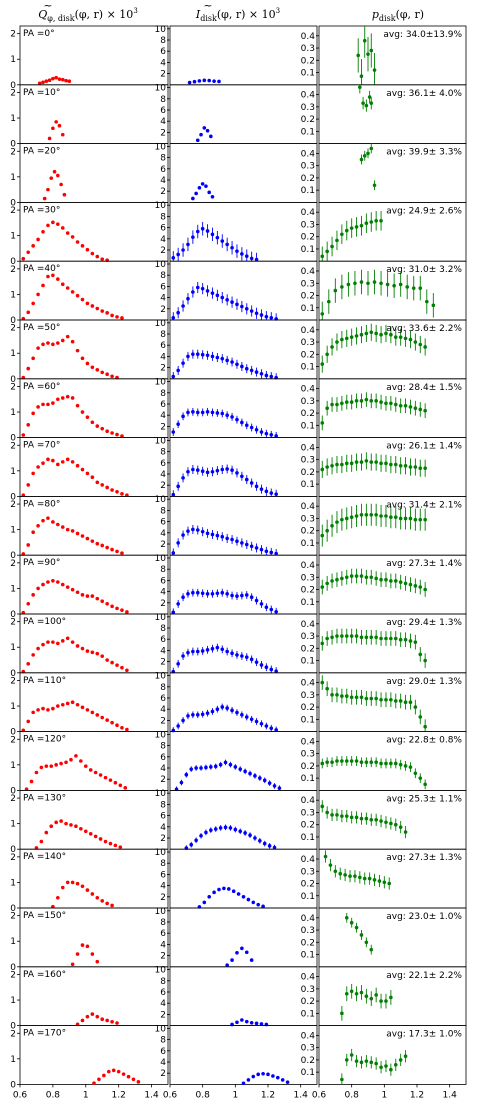  Describe the element at coordinates (424, 1035) in the screenshot. I see `avg-label: avg: 17.3± 1.0%` at that location.